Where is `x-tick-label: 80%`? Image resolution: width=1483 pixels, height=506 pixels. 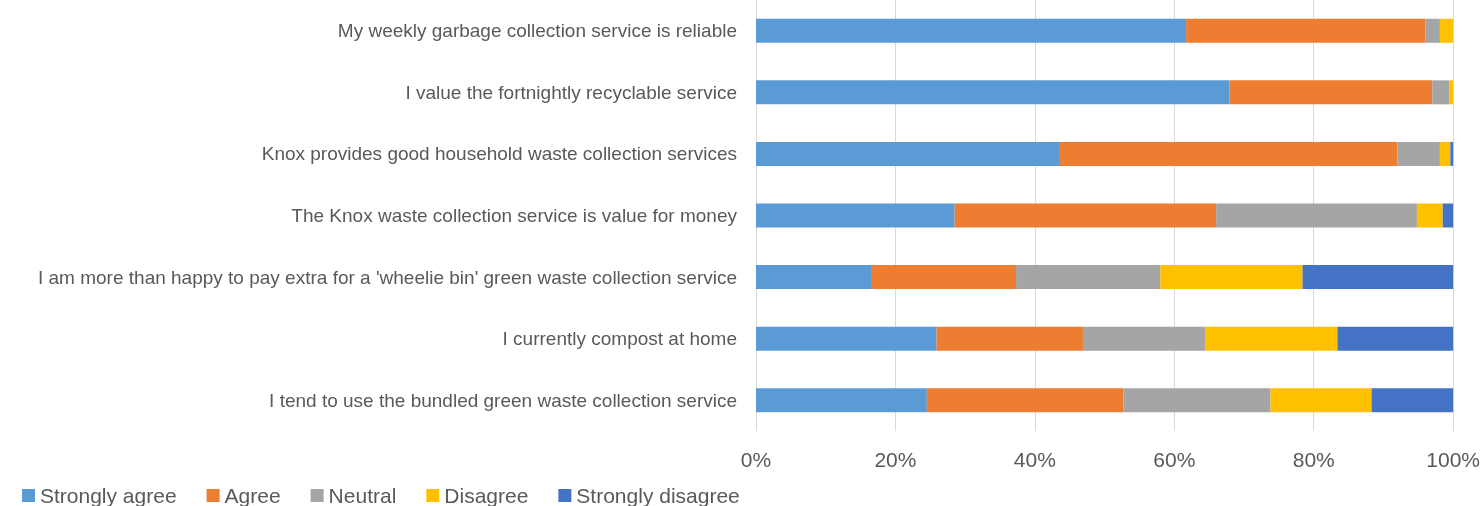
x-tick-label: 80% is located at coordinates (1313, 459).